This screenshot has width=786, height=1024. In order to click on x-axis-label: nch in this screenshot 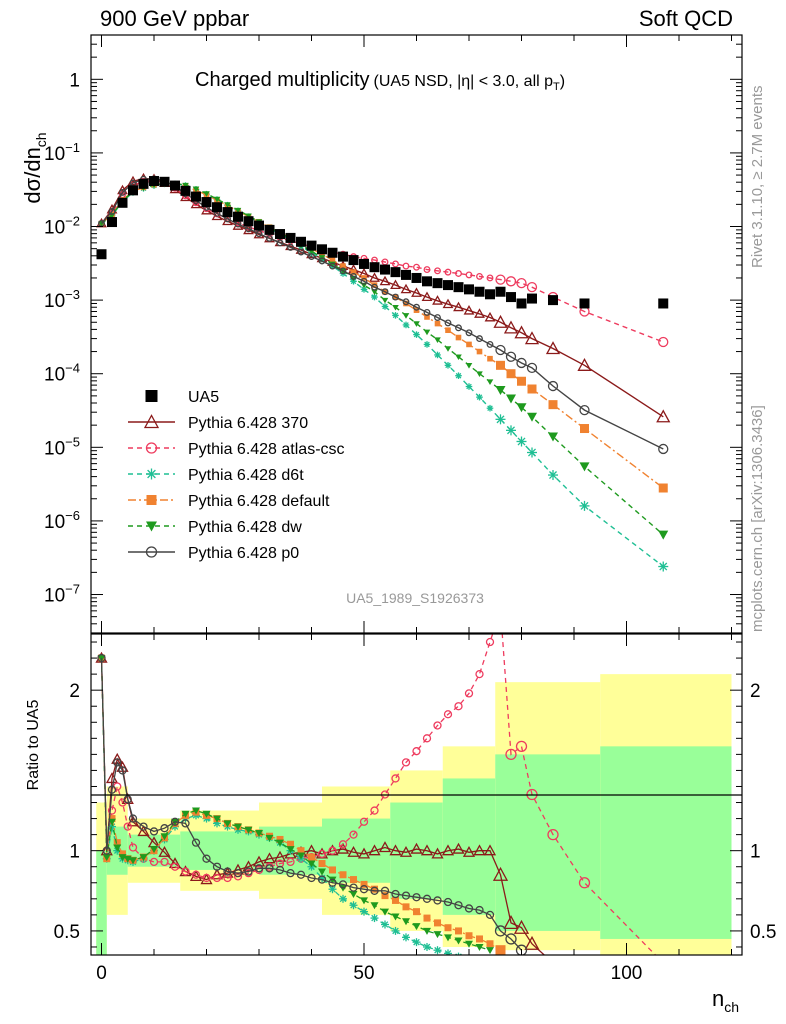, I will do `click(725, 1000)`.